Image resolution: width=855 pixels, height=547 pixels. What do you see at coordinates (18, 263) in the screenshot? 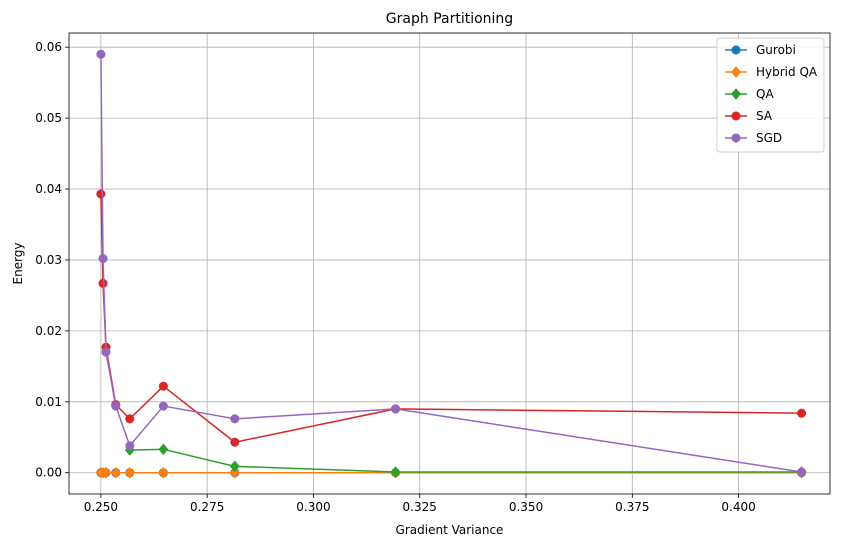
I see `y-axis-label: Energy` at bounding box center [18, 263].